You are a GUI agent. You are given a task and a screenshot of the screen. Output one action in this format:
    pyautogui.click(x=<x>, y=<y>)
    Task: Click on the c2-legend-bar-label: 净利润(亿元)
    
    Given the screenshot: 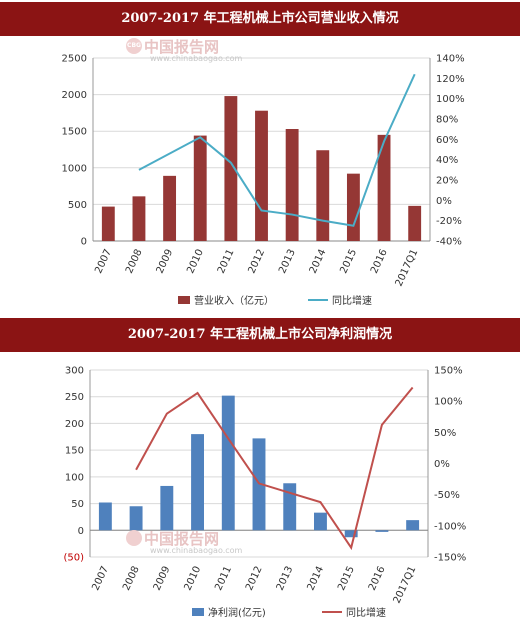 What is the action you would take?
    pyautogui.click(x=237, y=612)
    